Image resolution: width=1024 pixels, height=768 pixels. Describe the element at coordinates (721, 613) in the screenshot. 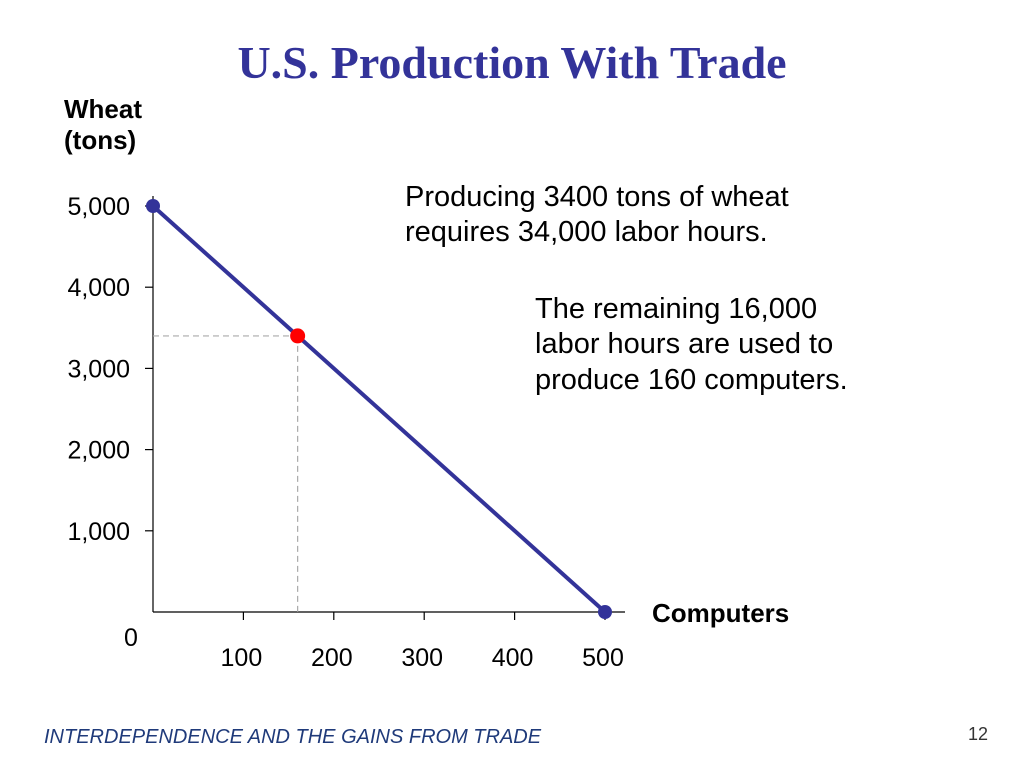

I see `x-axis-label: Computers` at that location.